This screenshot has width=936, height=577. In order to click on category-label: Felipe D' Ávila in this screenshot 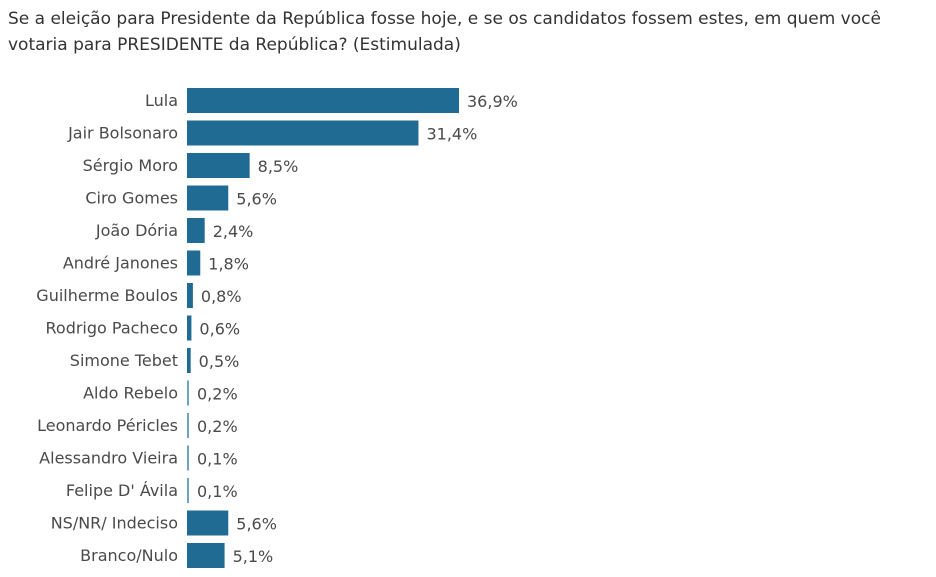, I will do `click(122, 490)`.